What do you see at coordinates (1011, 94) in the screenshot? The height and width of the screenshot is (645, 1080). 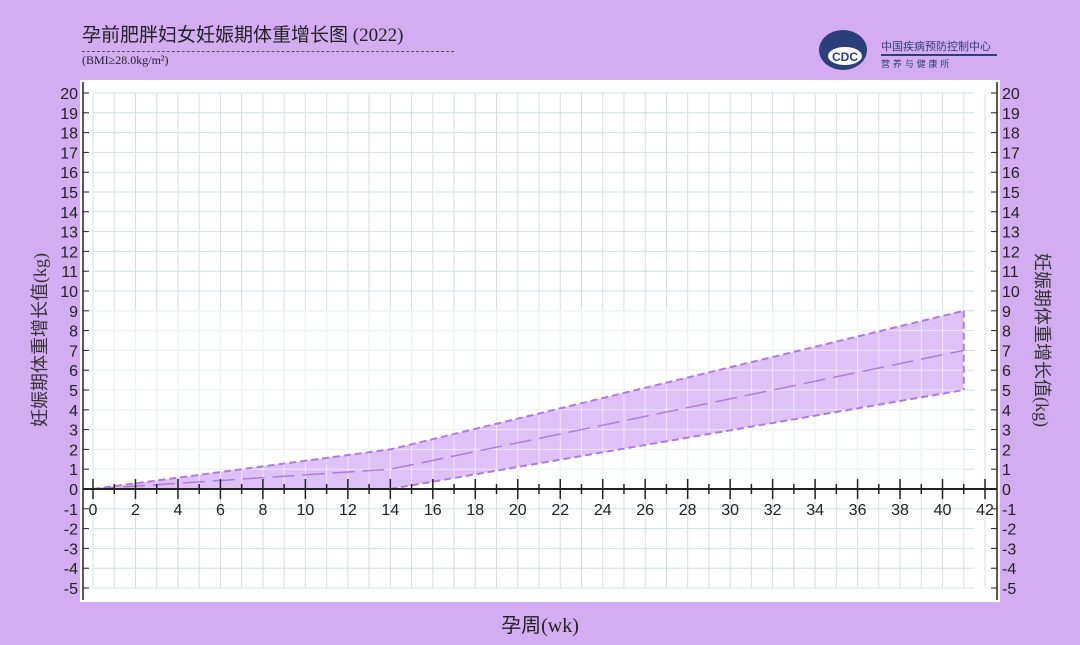 I see `y-tick-label-right: 20` at bounding box center [1011, 94].